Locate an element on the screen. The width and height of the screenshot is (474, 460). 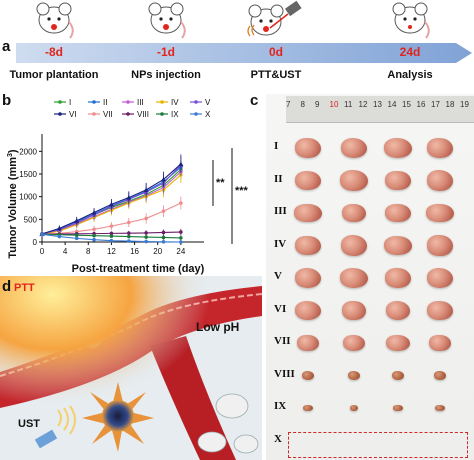
y-tick-label-2: 1000 is located at coordinates (28, 197).